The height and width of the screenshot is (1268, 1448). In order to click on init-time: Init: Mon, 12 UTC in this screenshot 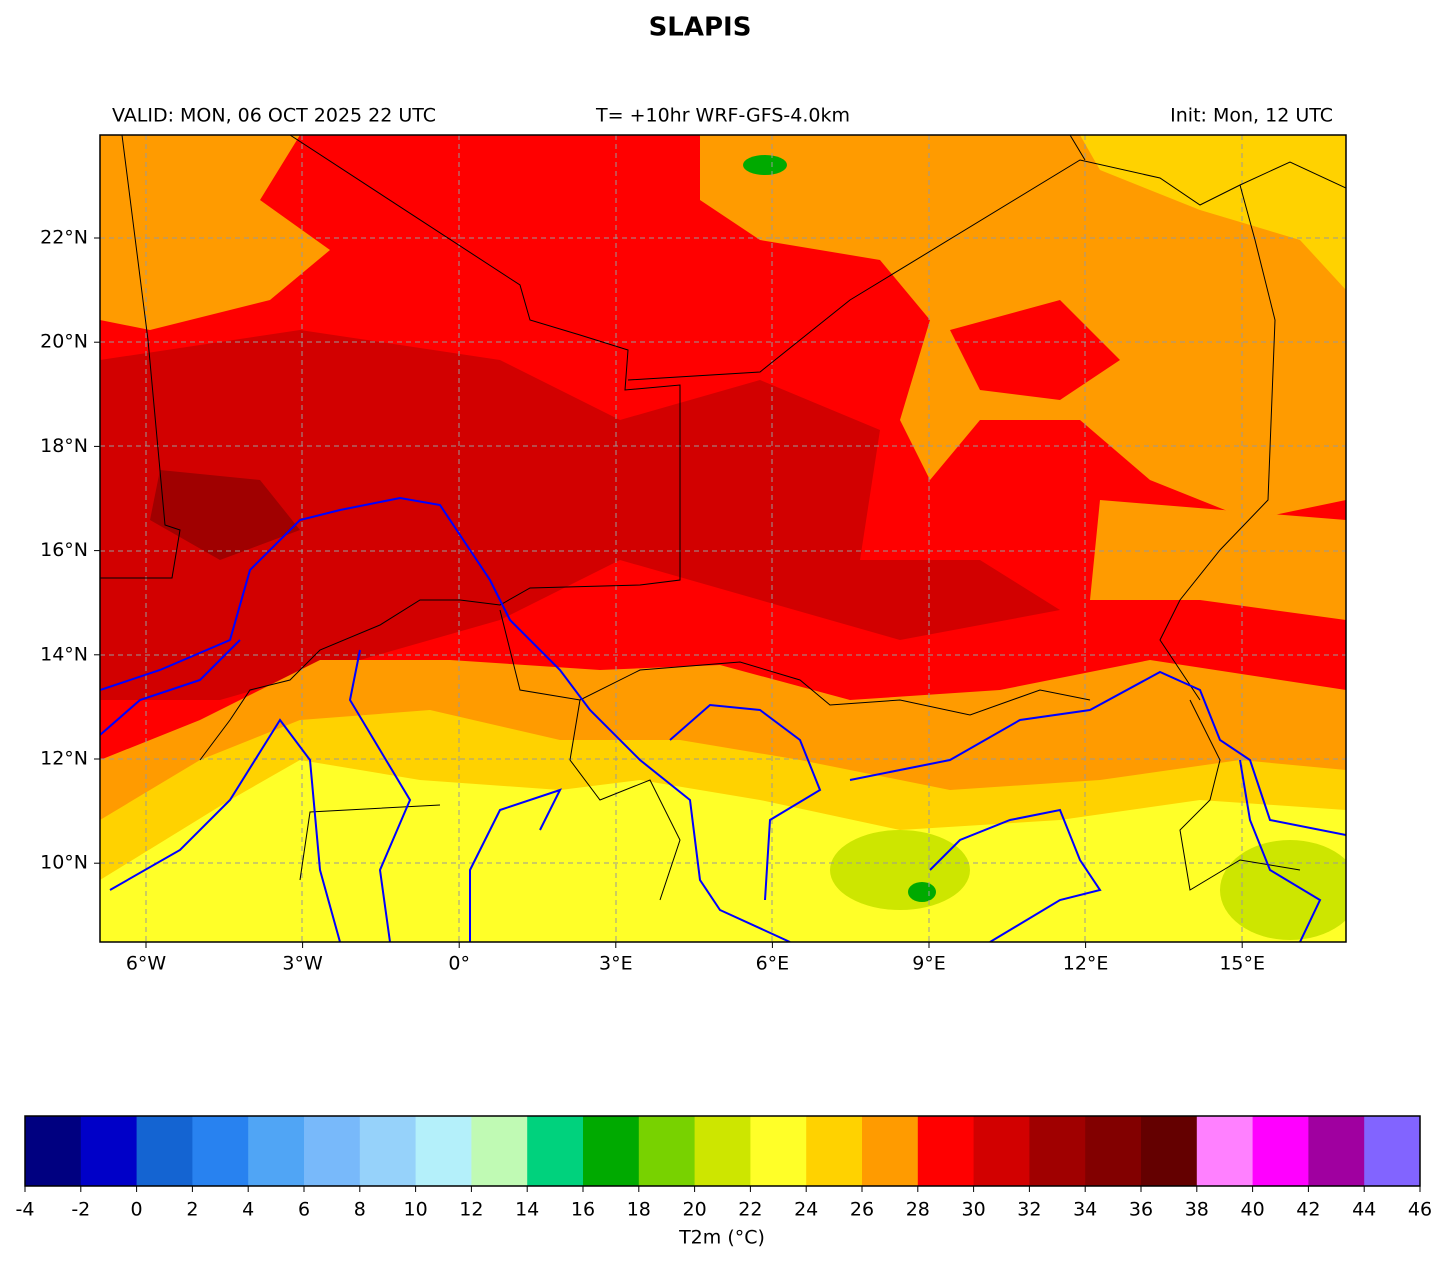, I will do `click(1251, 116)`.